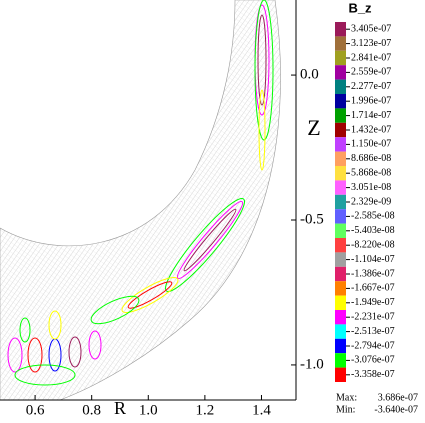 This screenshot has width=425, height=423. I want to click on legend-label: 2.277e-07, so click(371, 86).